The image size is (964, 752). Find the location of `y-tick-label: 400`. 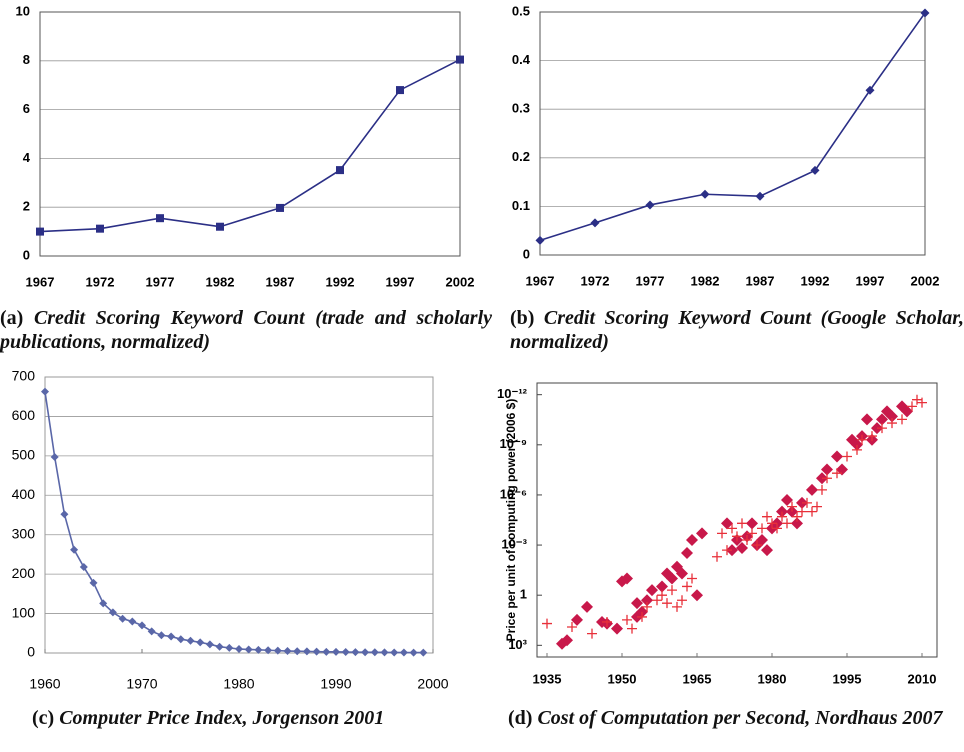

y-tick-label: 400 is located at coordinates (24, 494).